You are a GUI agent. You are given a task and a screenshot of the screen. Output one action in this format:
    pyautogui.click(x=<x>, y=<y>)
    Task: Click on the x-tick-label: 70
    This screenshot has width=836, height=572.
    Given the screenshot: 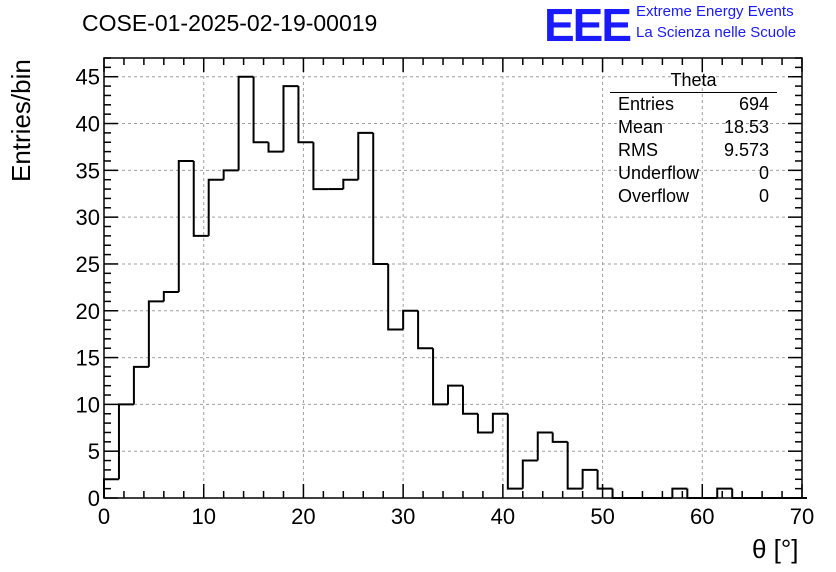 What is the action you would take?
    pyautogui.click(x=802, y=516)
    